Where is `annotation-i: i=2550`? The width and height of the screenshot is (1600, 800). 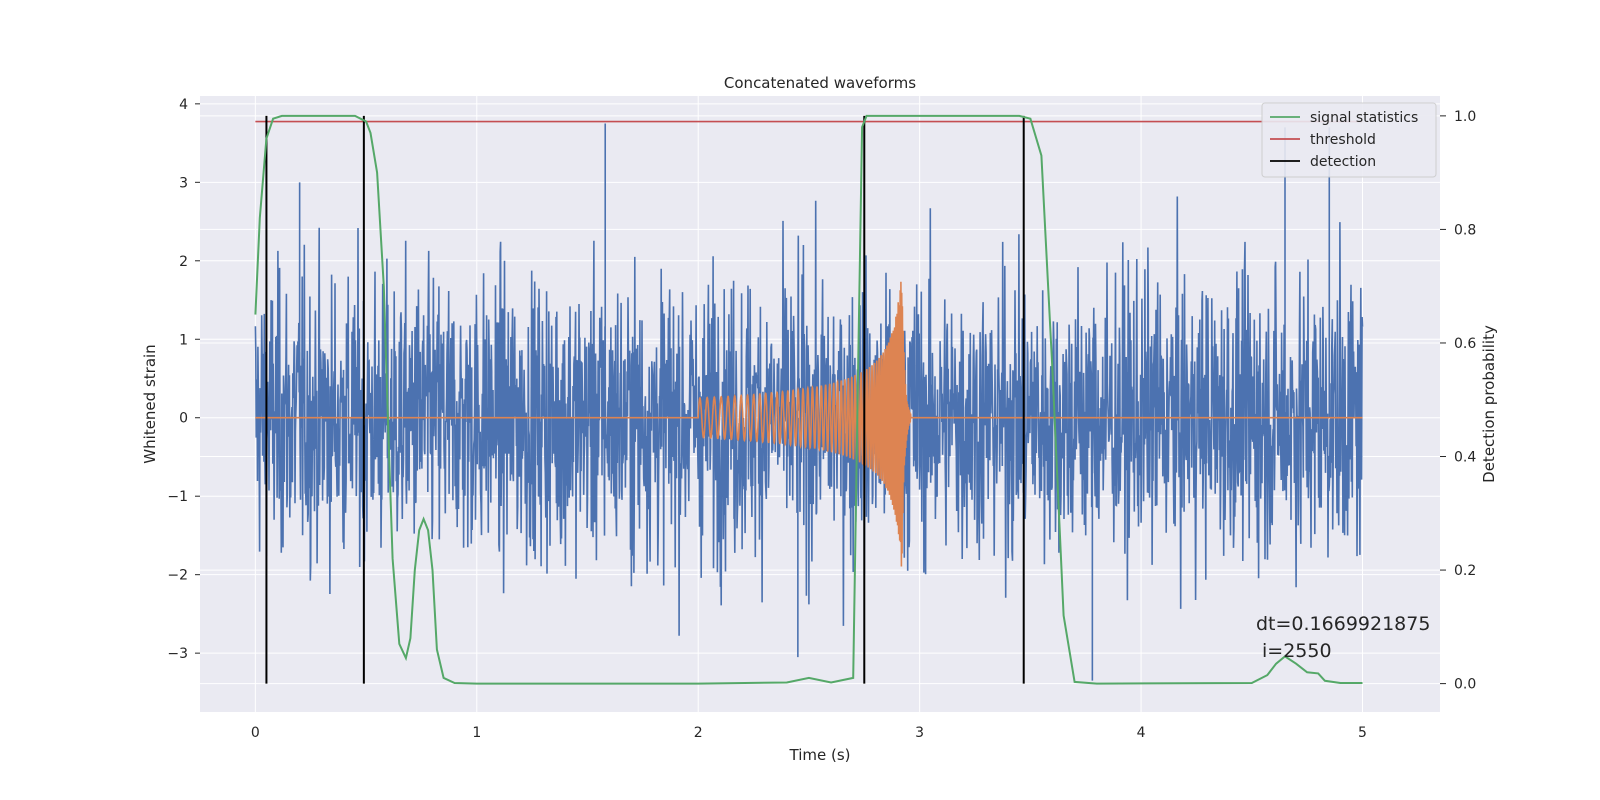 annotation-i: i=2550 is located at coordinates (1297, 651).